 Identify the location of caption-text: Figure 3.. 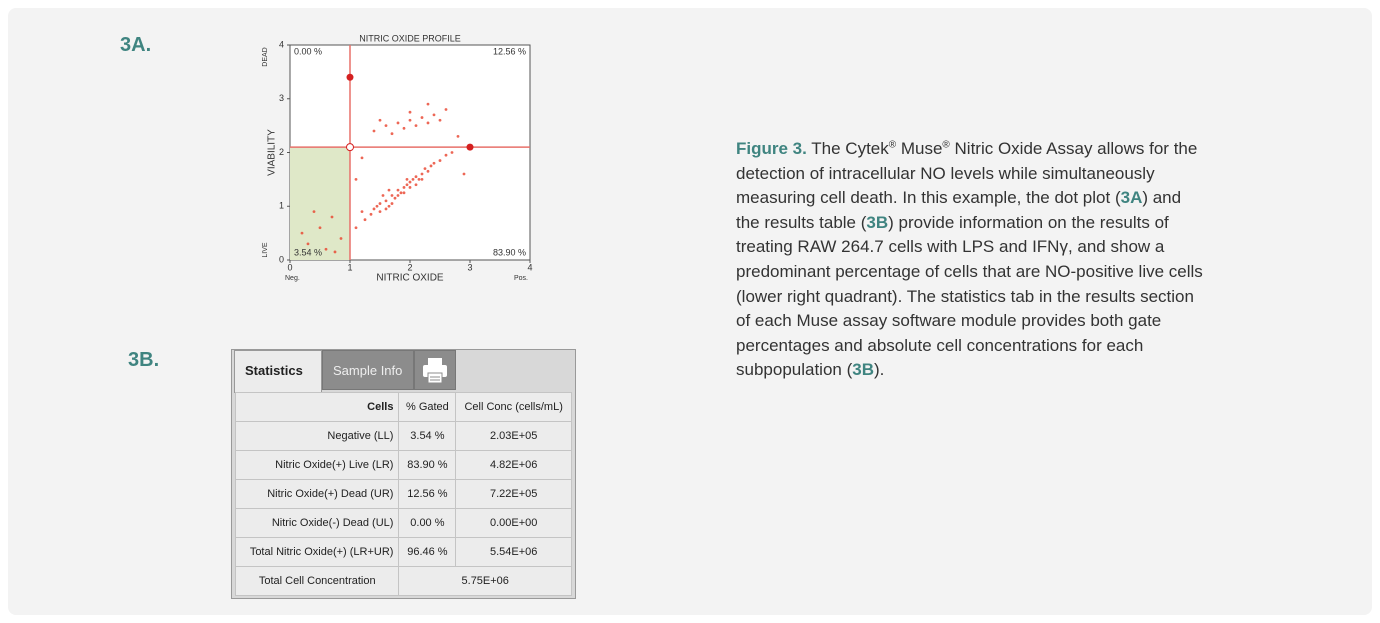
(771, 148).